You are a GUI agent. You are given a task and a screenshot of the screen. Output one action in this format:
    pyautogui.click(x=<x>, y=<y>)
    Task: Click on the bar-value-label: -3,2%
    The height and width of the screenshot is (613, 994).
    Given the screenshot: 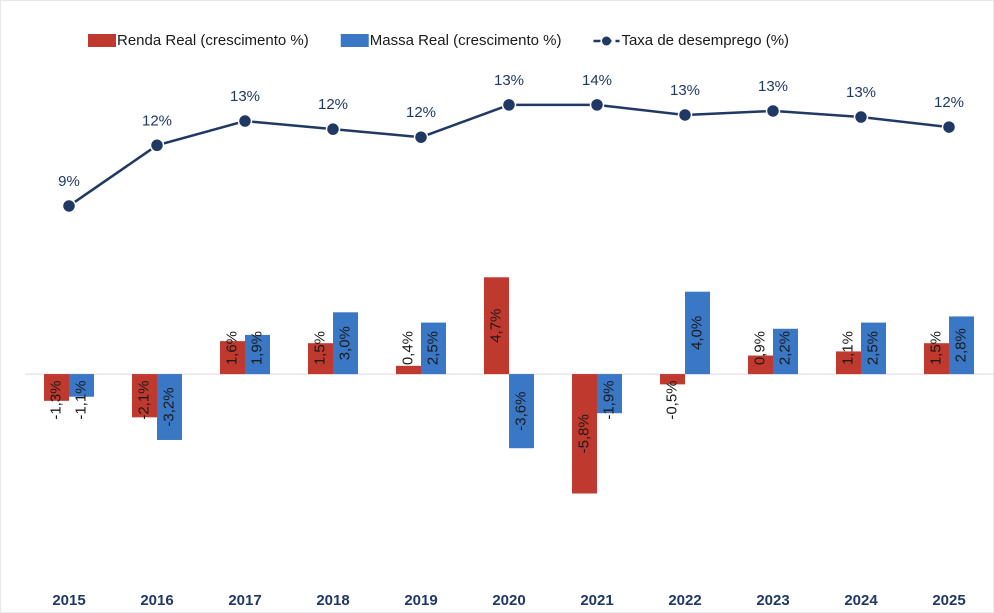 What is the action you would take?
    pyautogui.click(x=168, y=406)
    